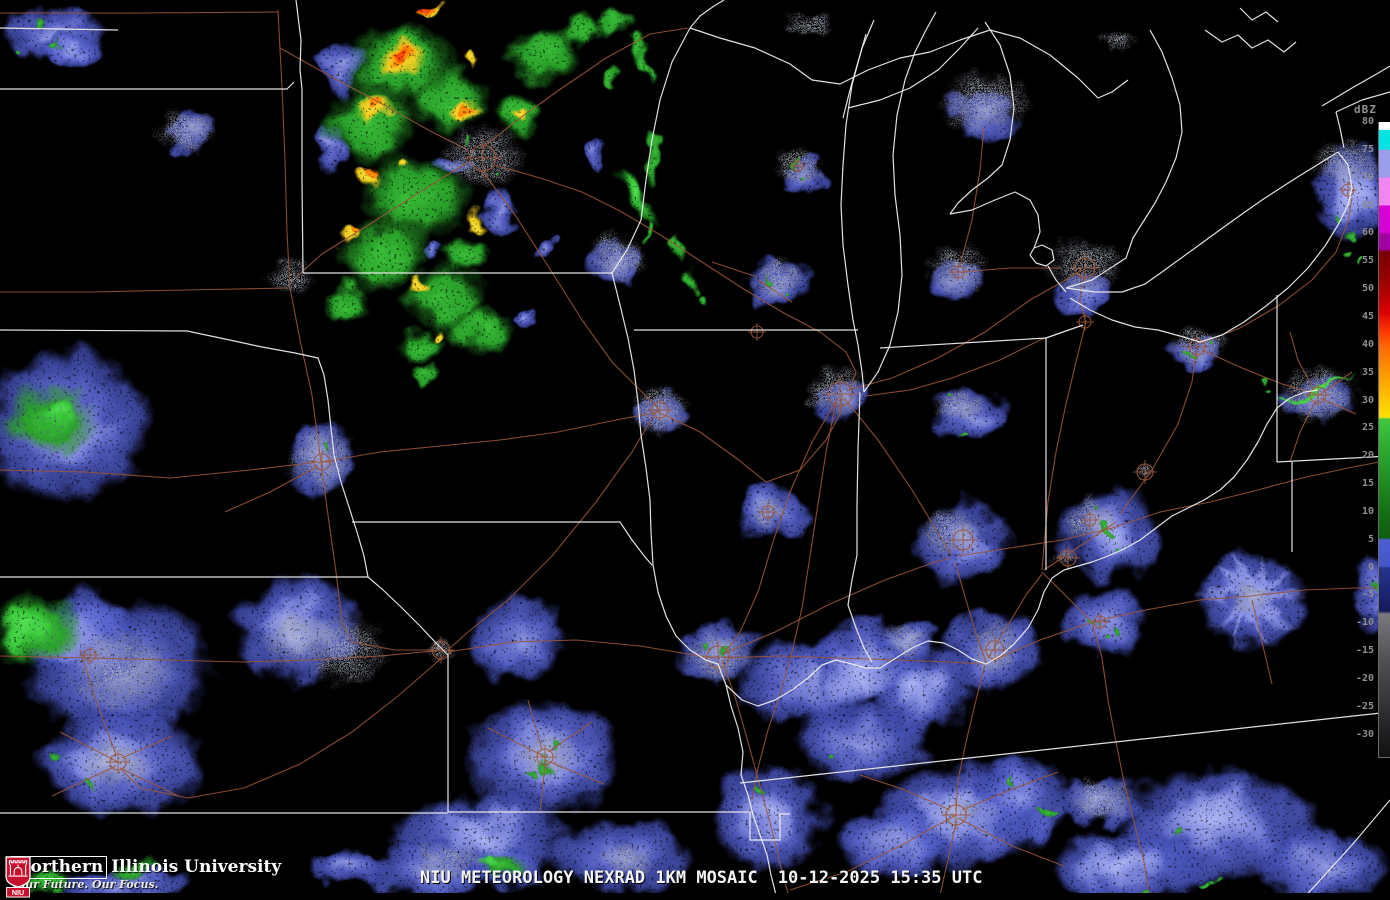  I want to click on product-datetime: 10-12-2025 15:35 UTC, so click(880, 878).